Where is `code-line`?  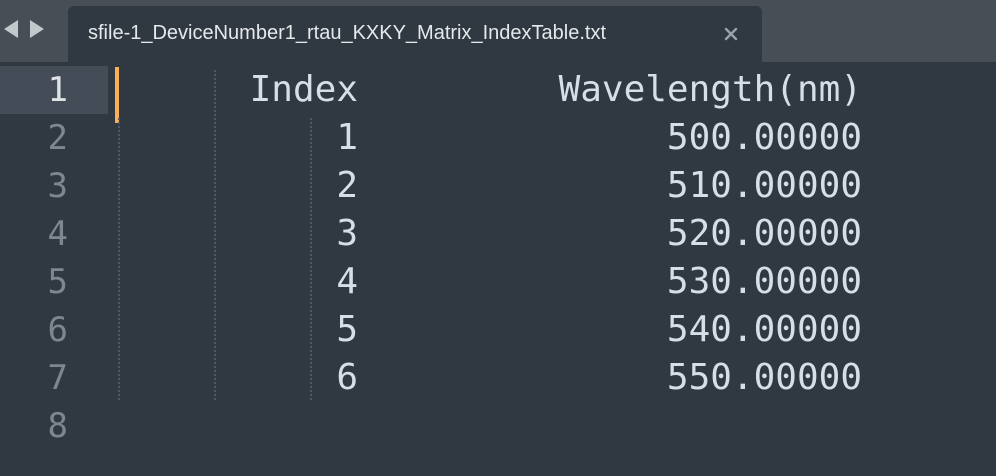 code-line is located at coordinates (498, 426).